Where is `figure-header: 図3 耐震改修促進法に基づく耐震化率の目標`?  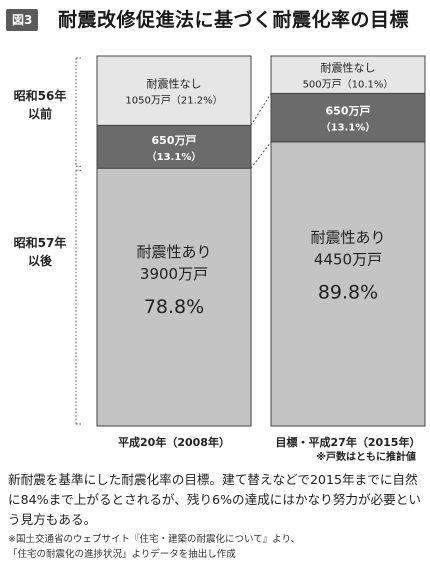
figure-header: 図3 耐震改修促進法に基づく耐震化率の目標 is located at coordinates (215, 21).